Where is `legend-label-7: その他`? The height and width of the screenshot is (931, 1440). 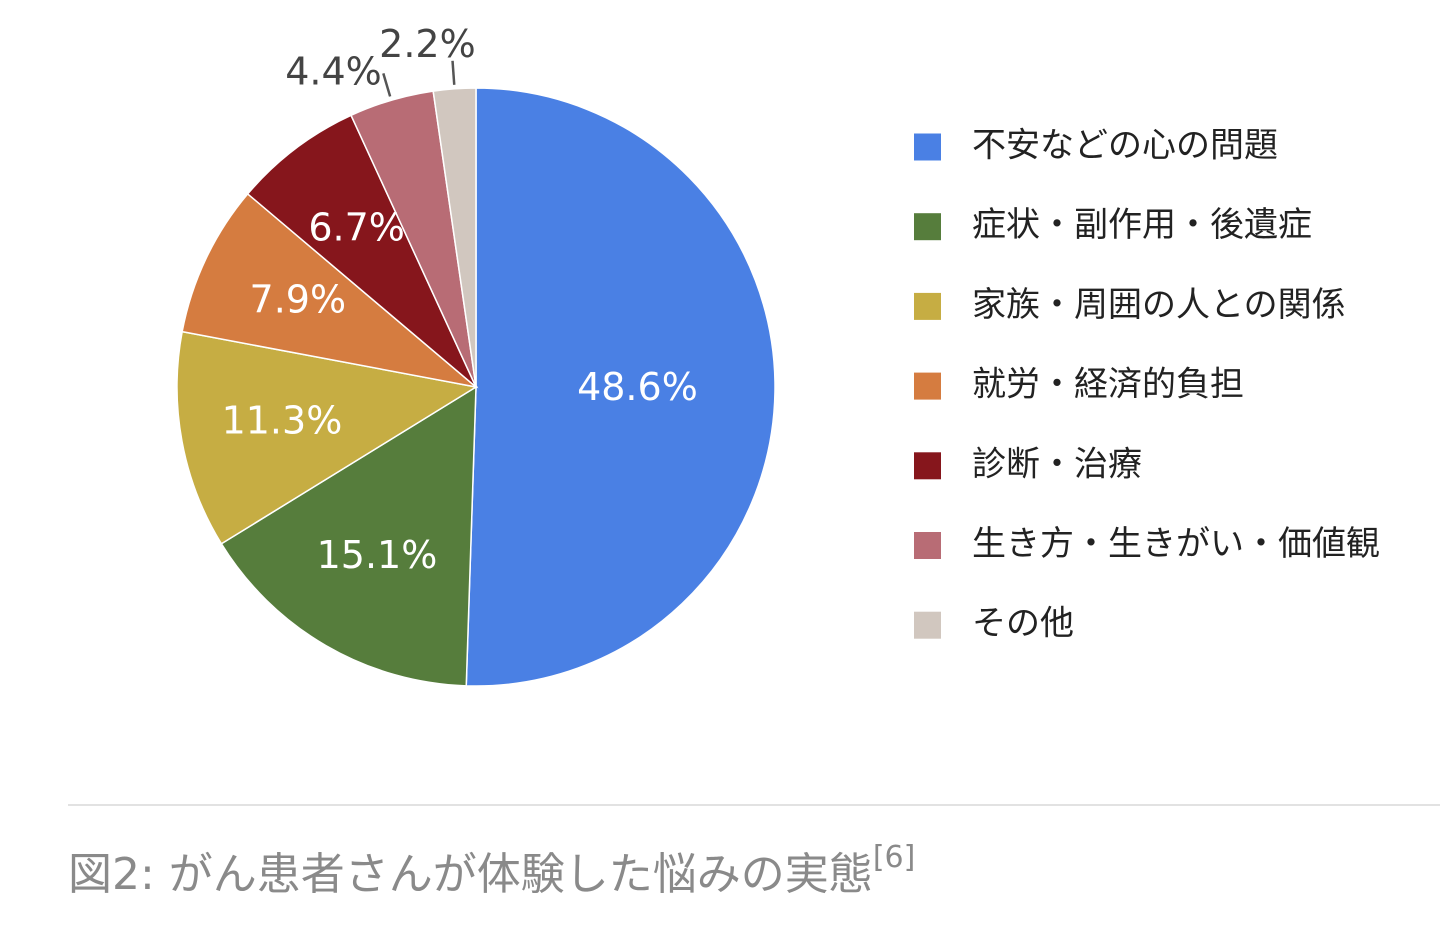 legend-label-7: その他 is located at coordinates (1023, 624).